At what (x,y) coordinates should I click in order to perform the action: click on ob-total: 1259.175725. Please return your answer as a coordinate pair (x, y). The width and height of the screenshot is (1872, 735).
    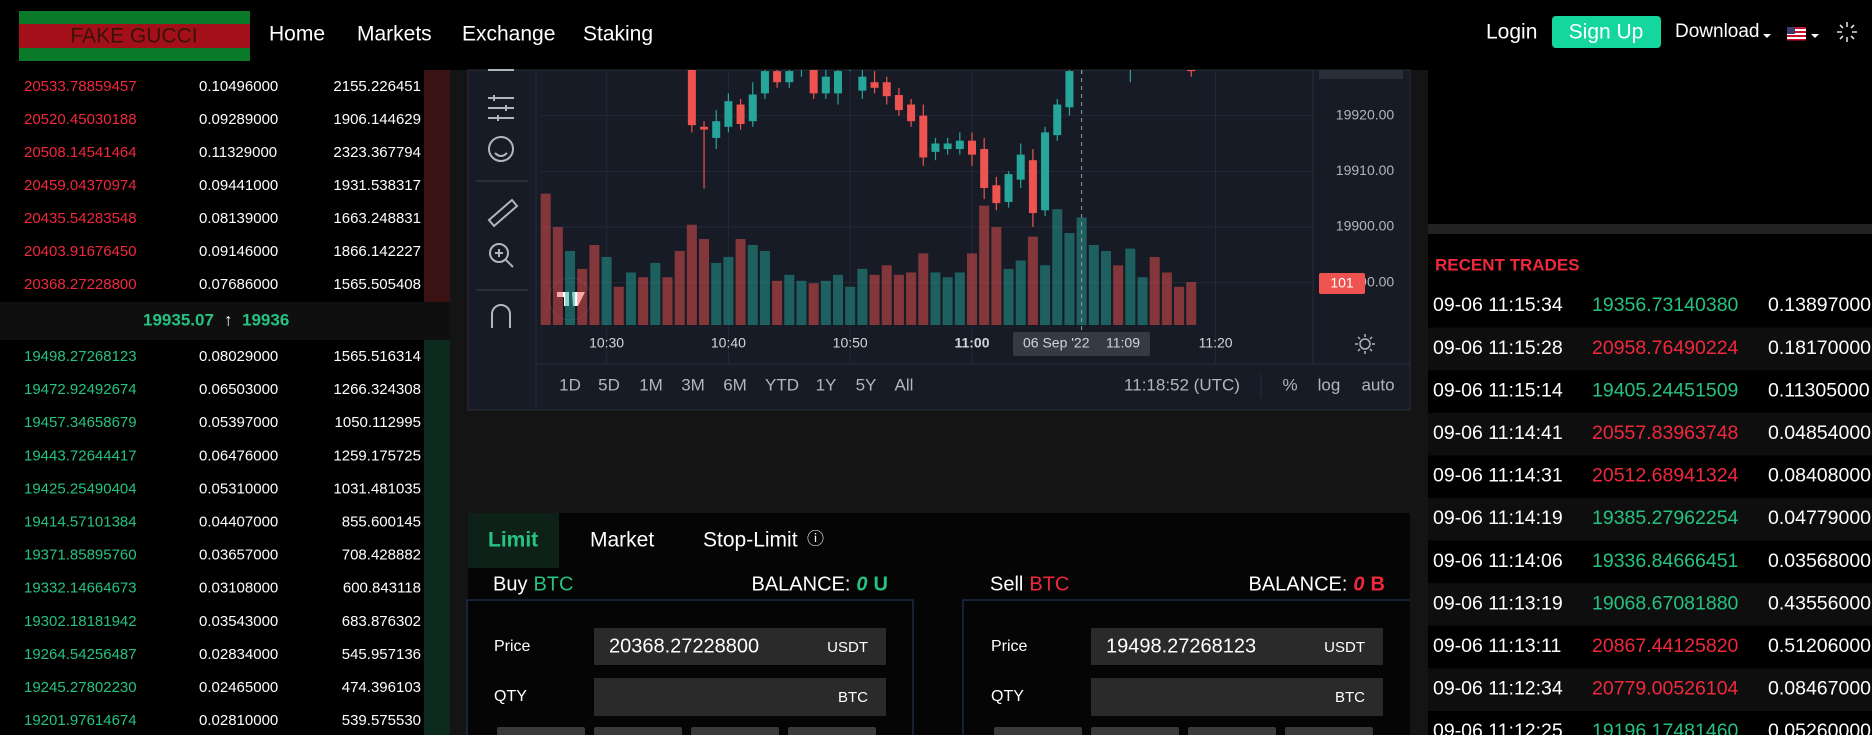
    Looking at the image, I should click on (377, 455).